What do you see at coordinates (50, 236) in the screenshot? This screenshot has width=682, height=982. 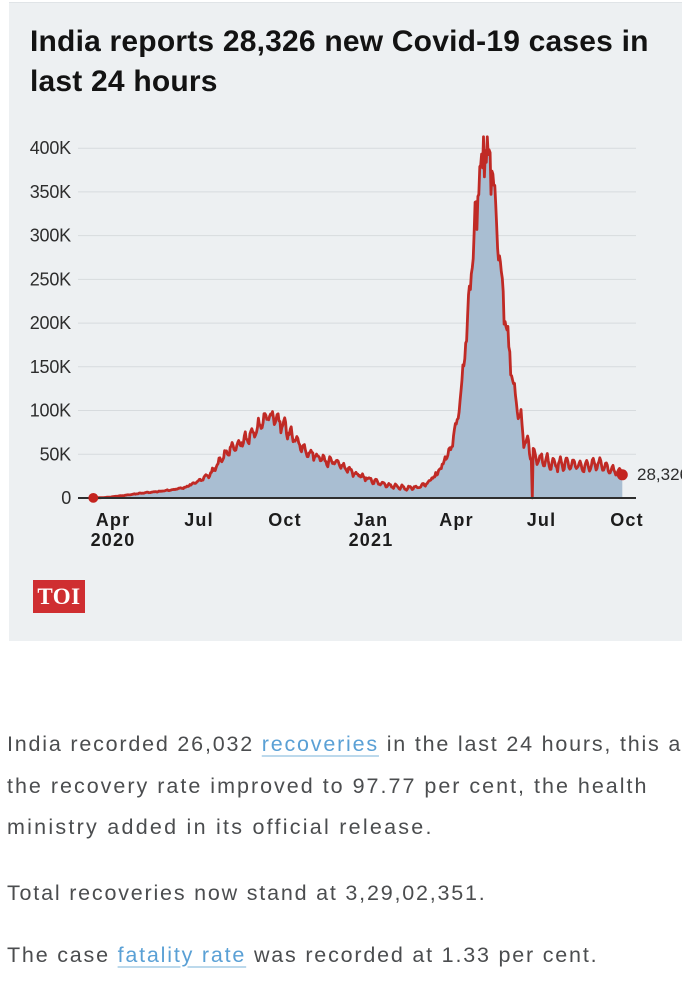 I see `svg-text: 300K` at bounding box center [50, 236].